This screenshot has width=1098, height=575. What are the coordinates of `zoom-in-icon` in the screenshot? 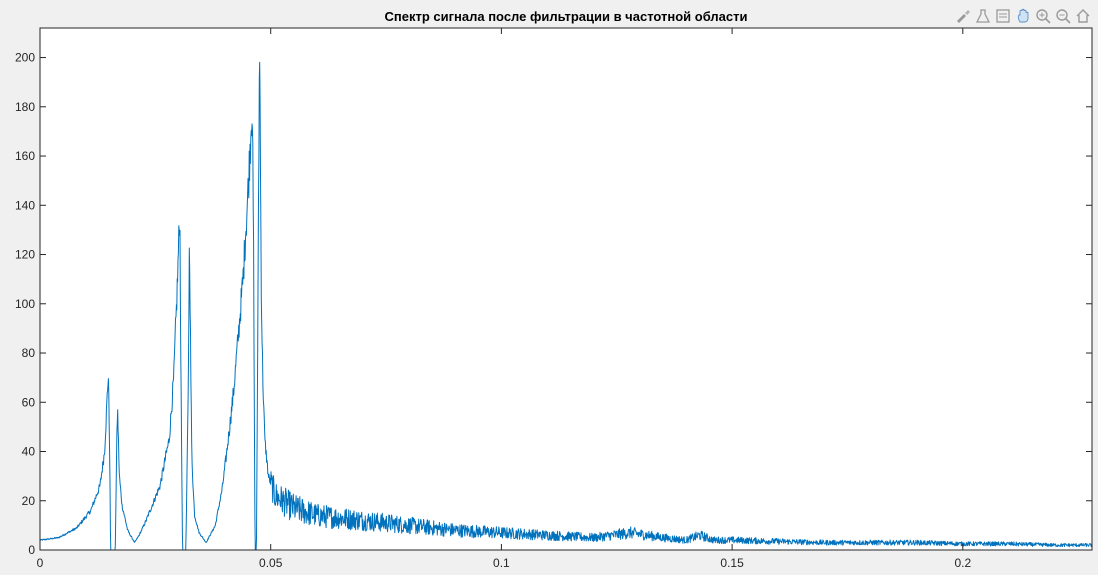 It's located at (1043, 16).